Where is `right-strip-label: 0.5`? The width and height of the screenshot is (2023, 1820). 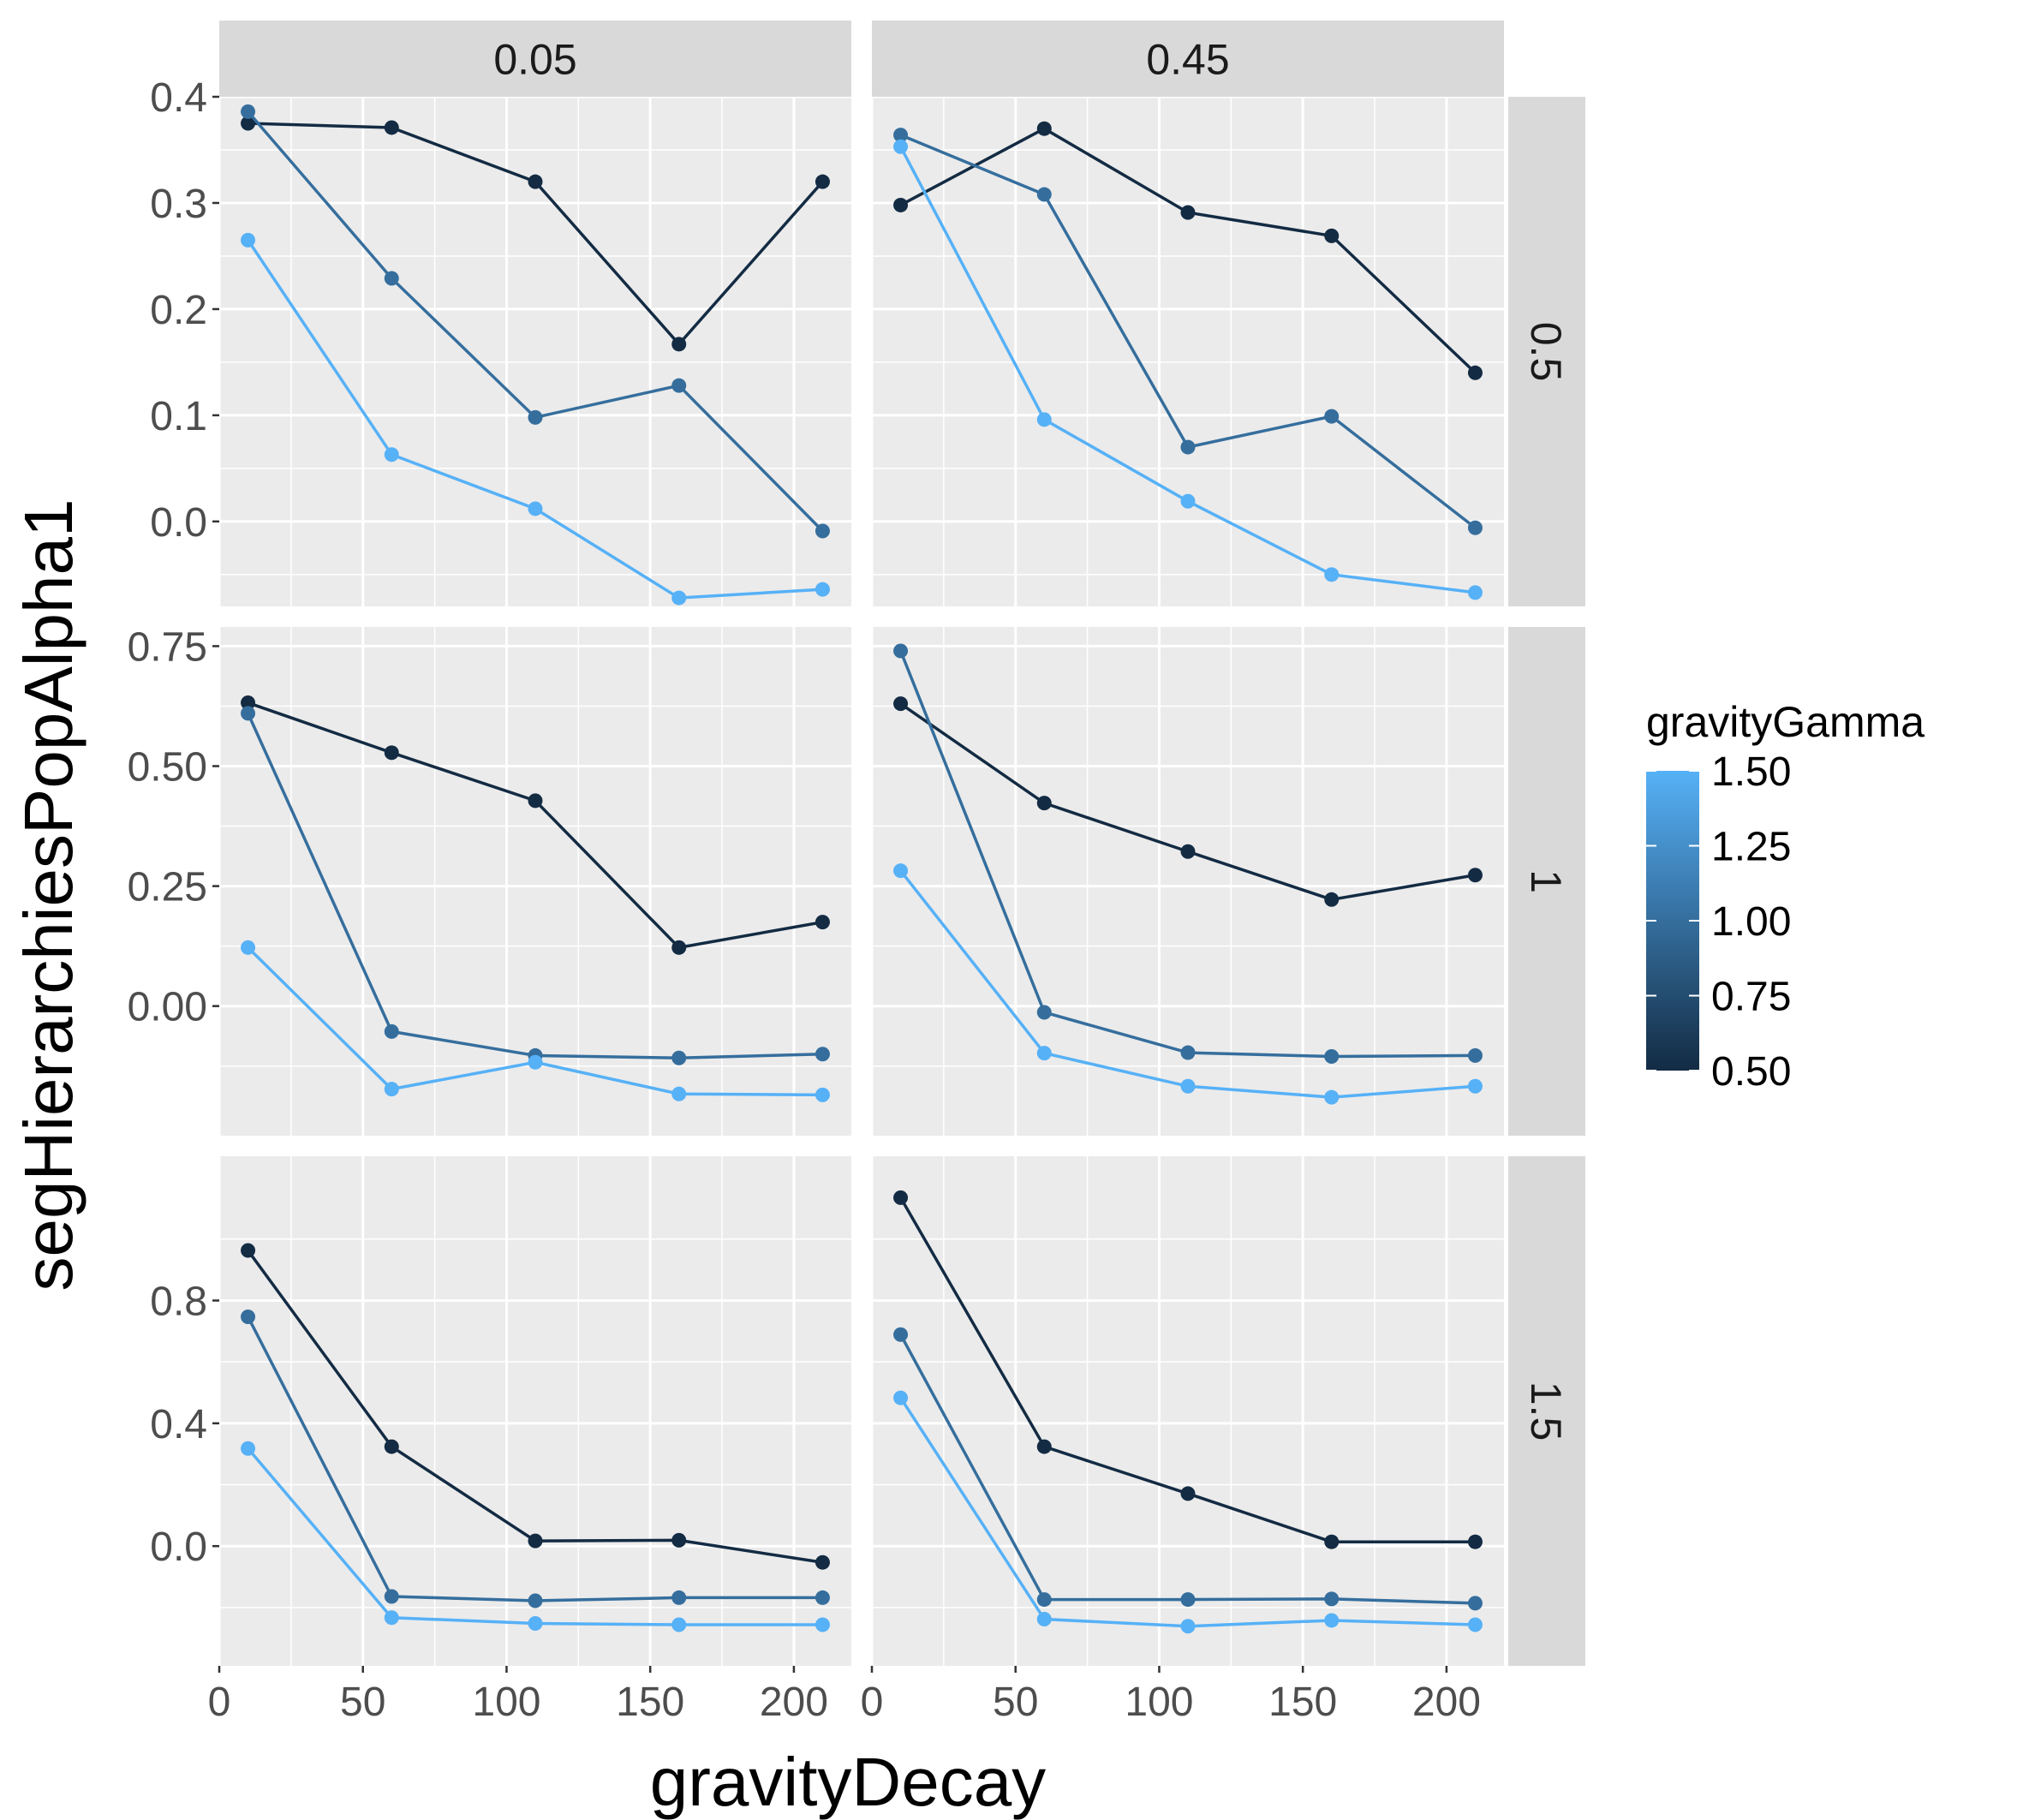
right-strip-label: 0.5 is located at coordinates (1546, 352).